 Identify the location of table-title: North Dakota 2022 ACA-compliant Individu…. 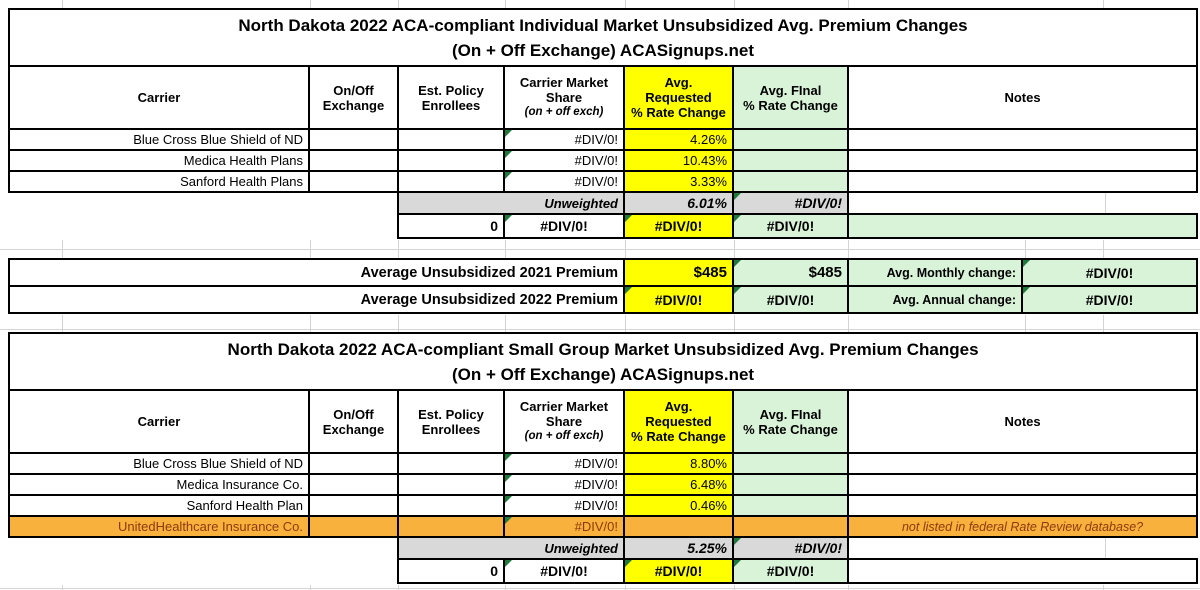
(603, 37).